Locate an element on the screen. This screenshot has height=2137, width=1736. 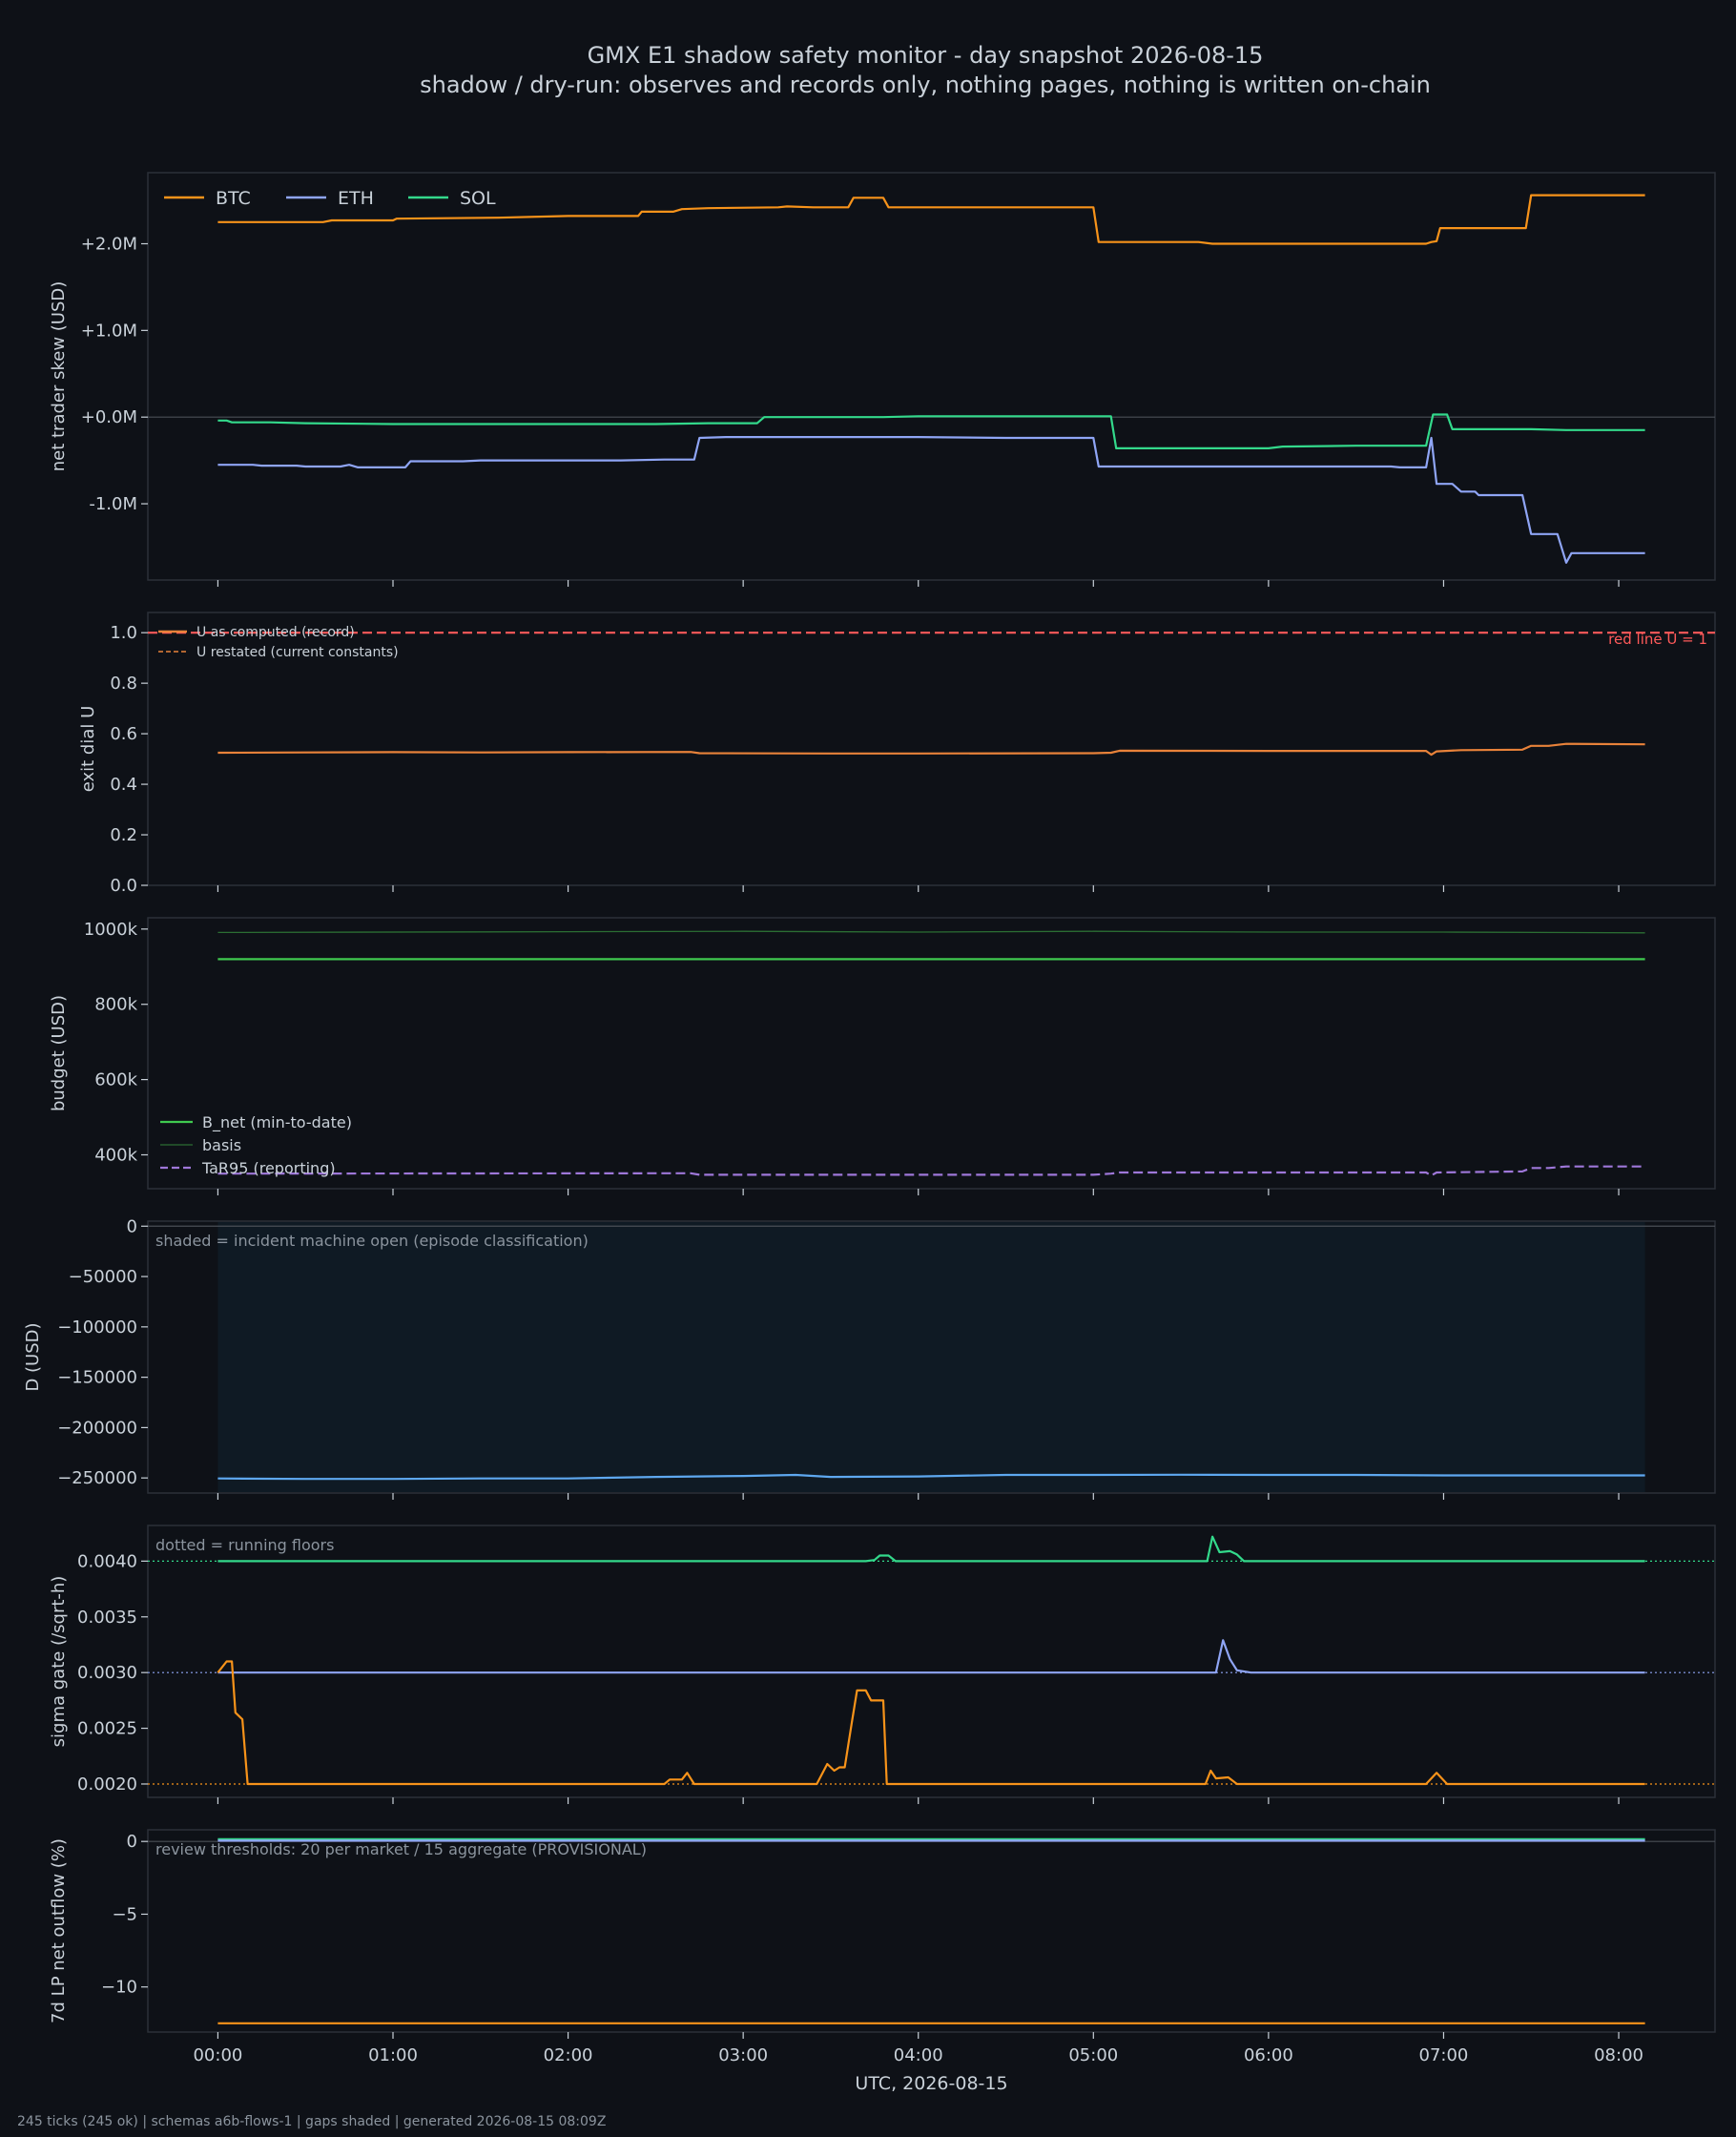
y-tick-label: −50000 is located at coordinates (103, 1277).